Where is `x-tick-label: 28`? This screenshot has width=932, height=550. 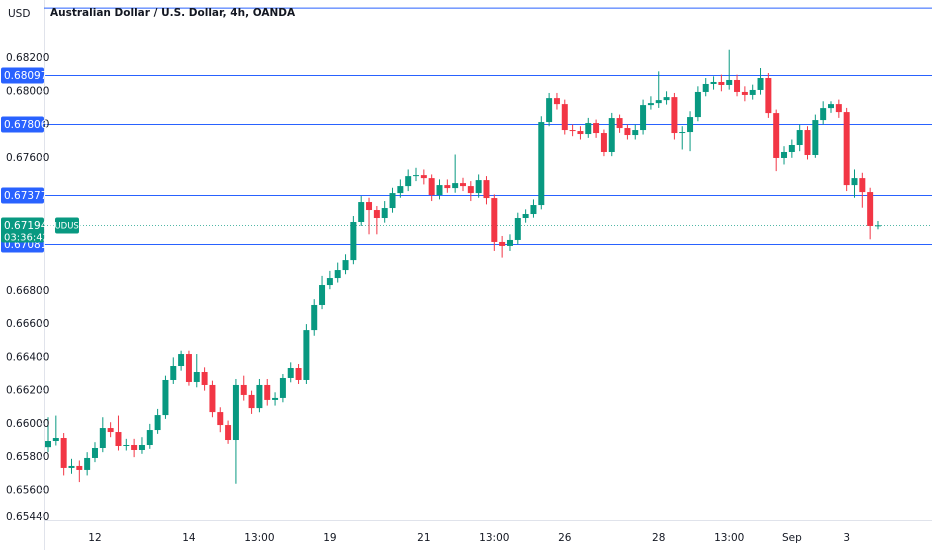 x-tick-label: 28 is located at coordinates (658, 538).